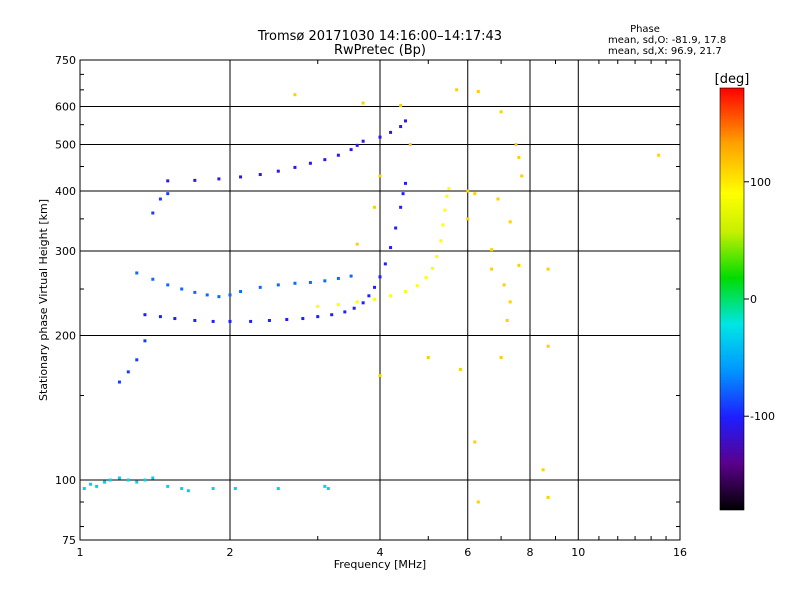  What do you see at coordinates (665, 51) in the screenshot?
I see `stats-line-x: mean, sd,X: 96.9, 21.7` at bounding box center [665, 51].